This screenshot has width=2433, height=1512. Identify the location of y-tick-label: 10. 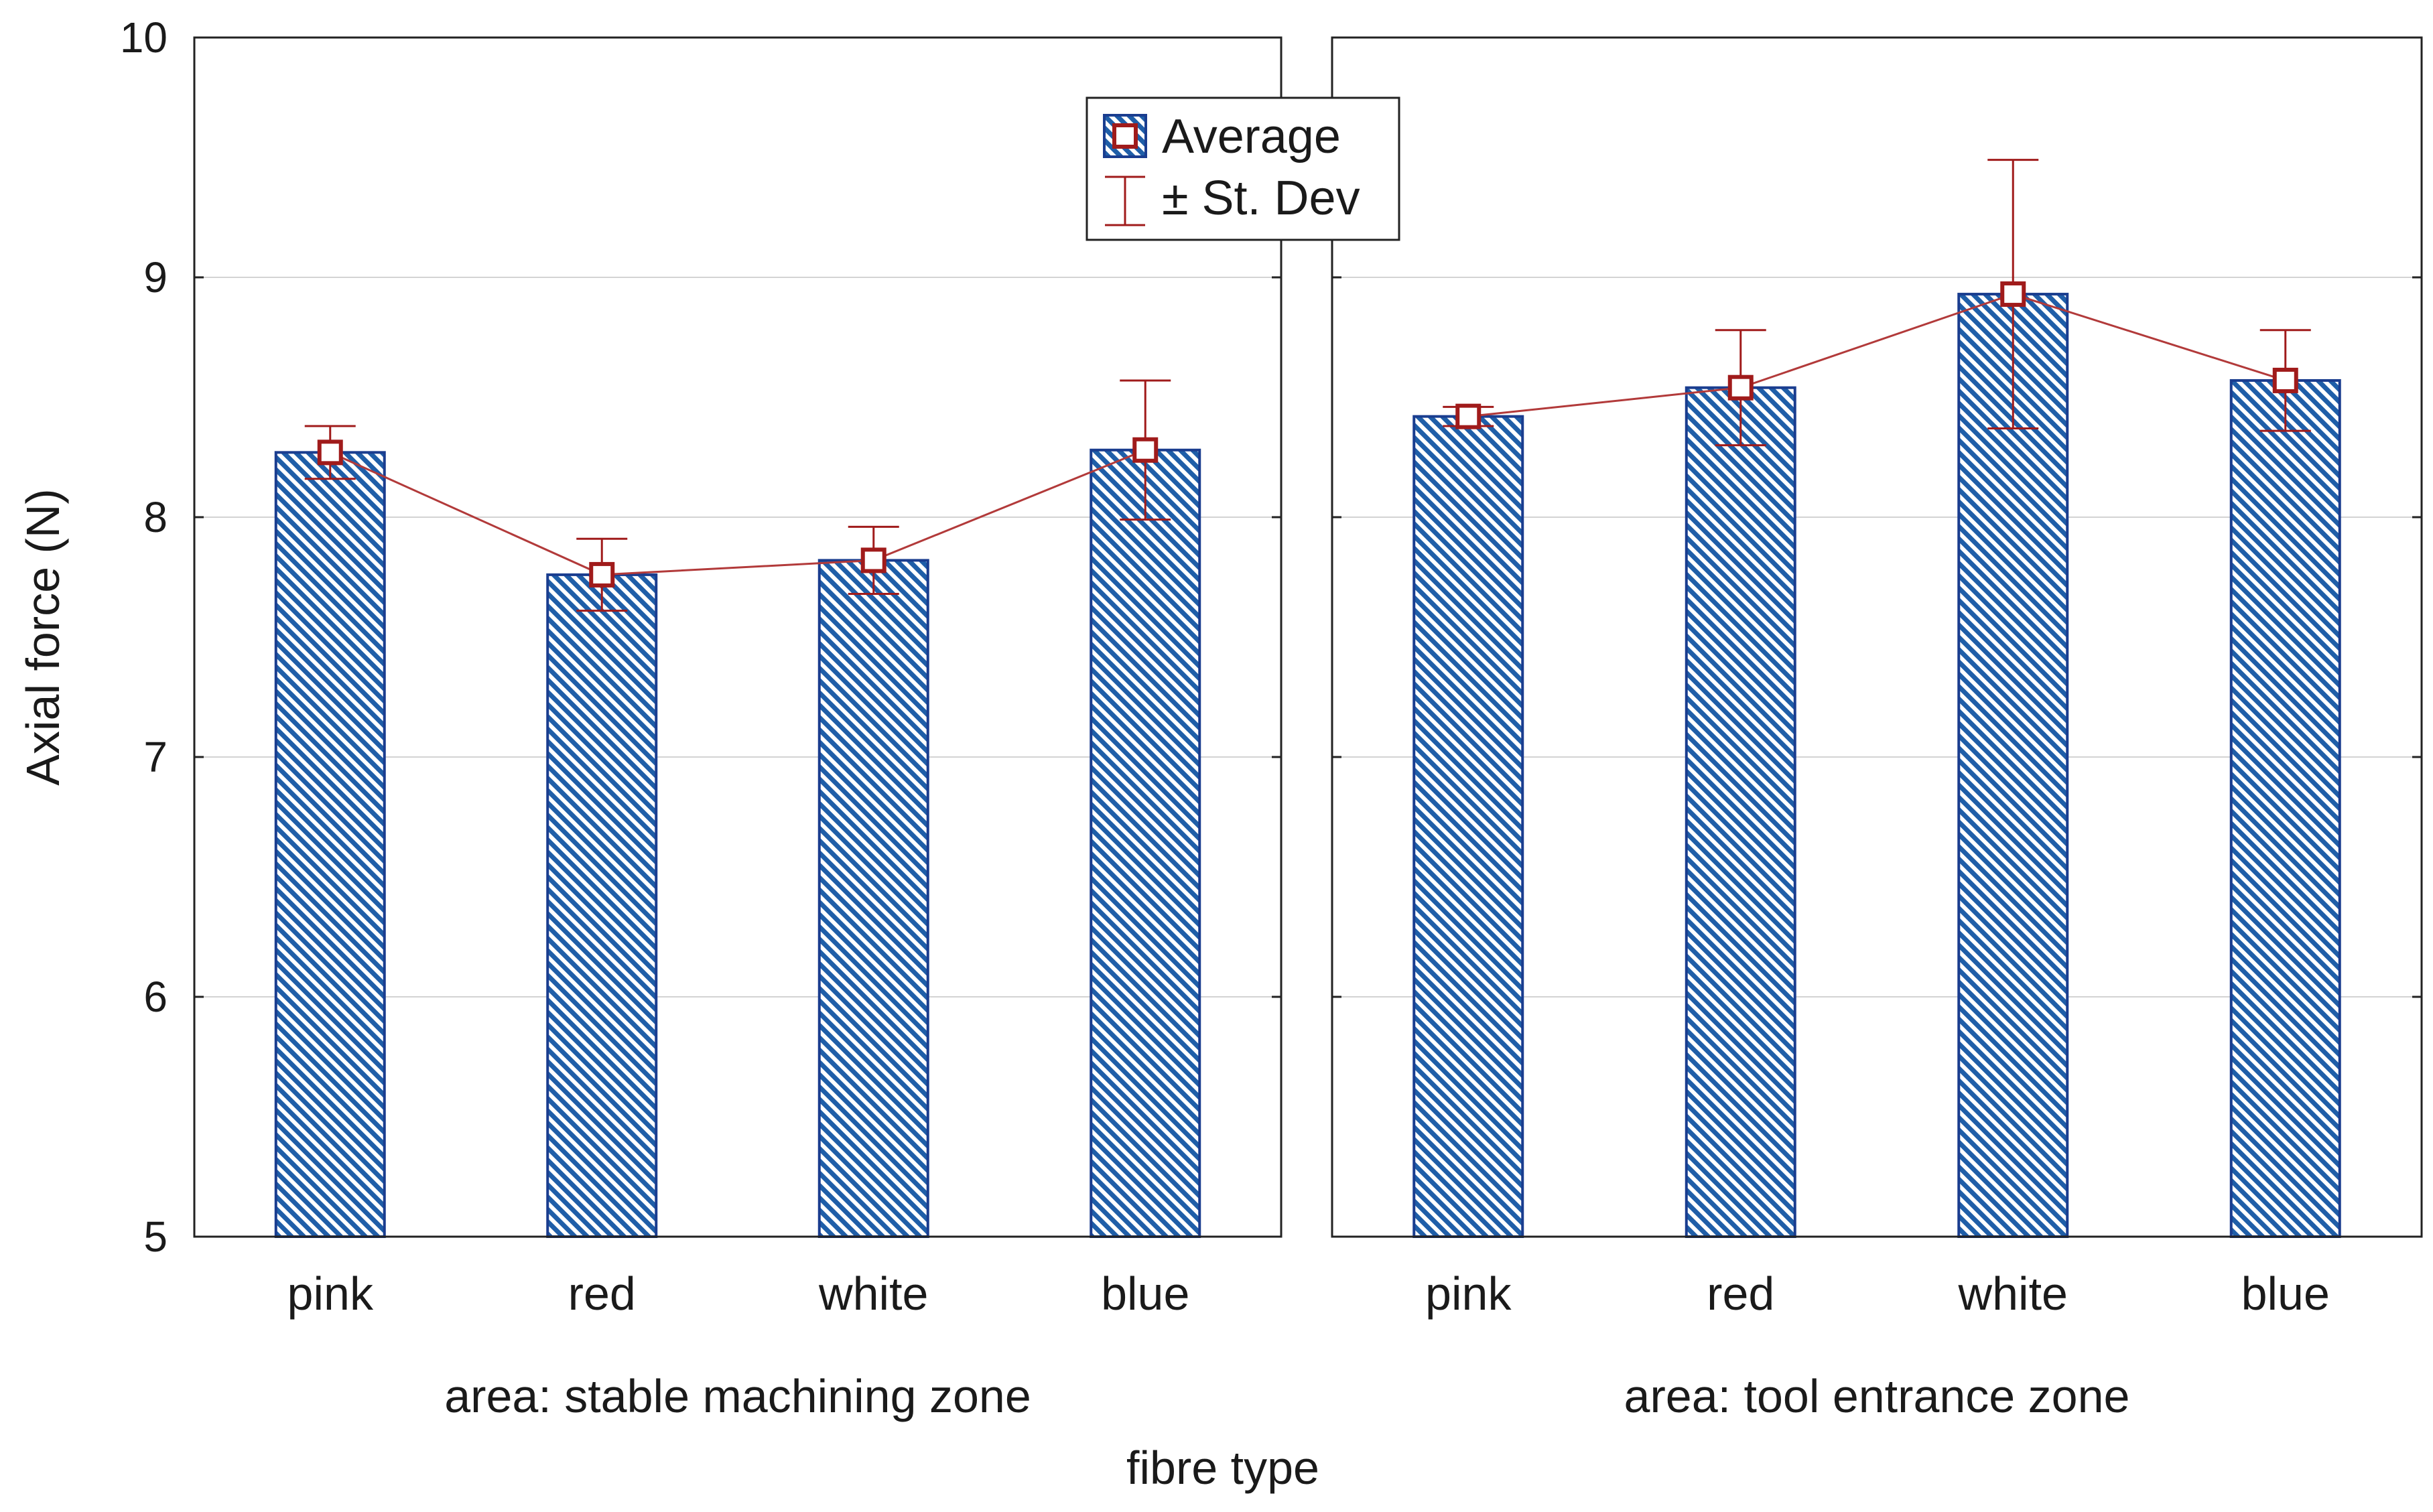
(144, 37).